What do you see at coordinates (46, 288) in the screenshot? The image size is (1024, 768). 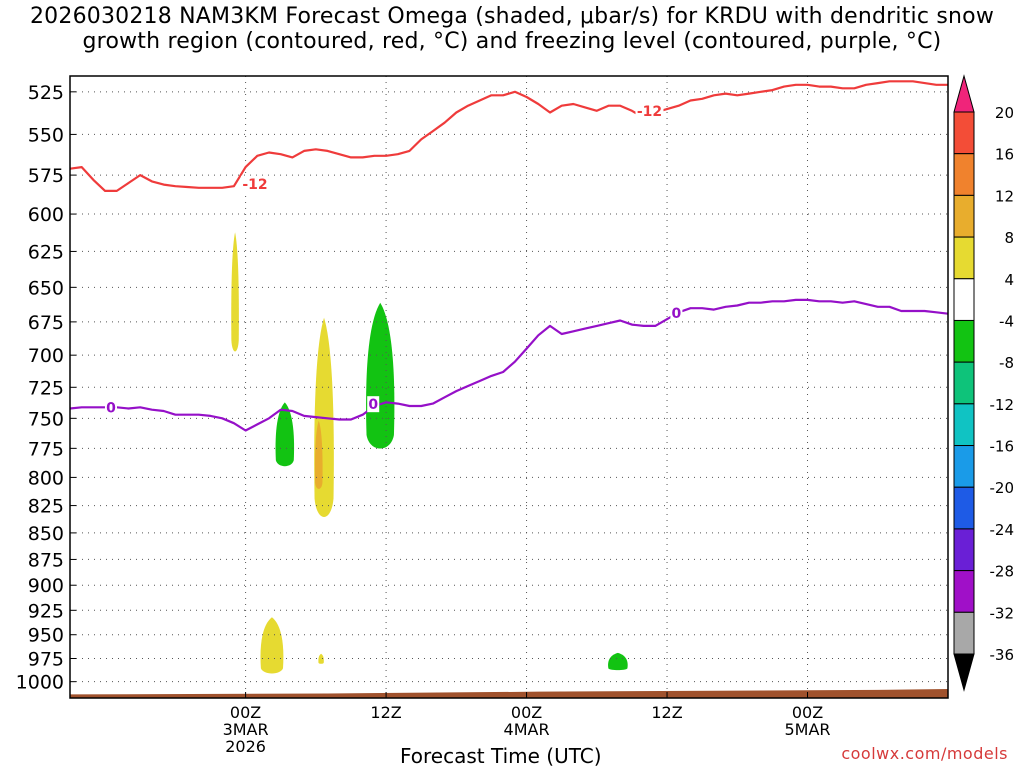 I see `y-tick-label-650: 650` at bounding box center [46, 288].